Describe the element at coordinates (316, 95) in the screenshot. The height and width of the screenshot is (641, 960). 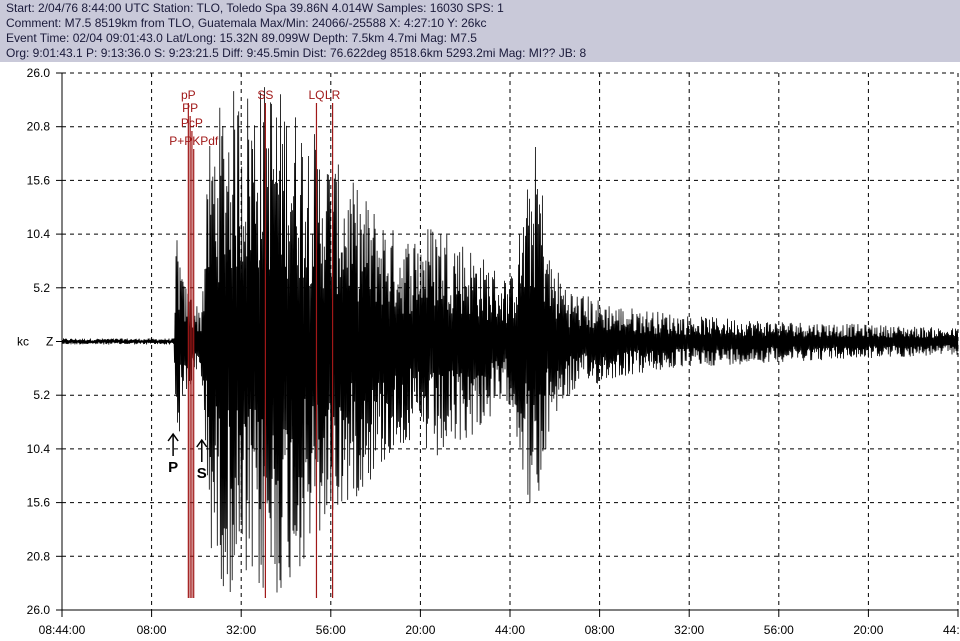
I see `phase-label: LQ` at that location.